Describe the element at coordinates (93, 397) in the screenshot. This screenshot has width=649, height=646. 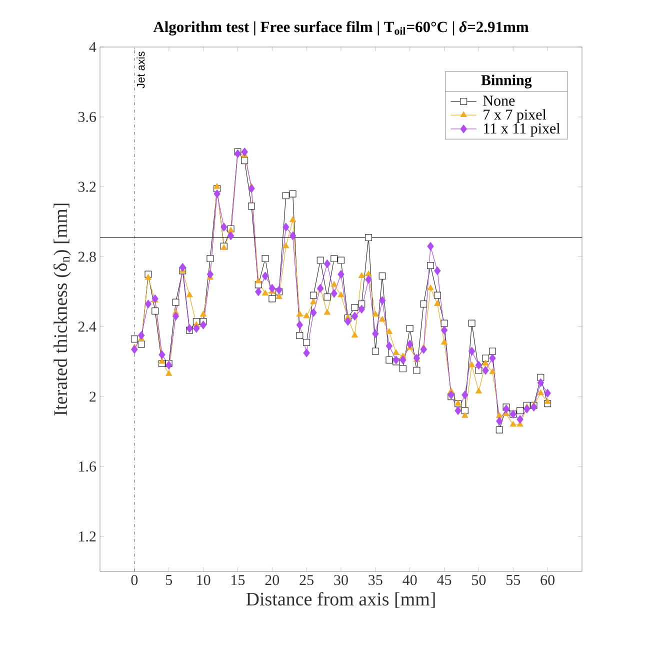
I see `y-tick-label: 2` at that location.